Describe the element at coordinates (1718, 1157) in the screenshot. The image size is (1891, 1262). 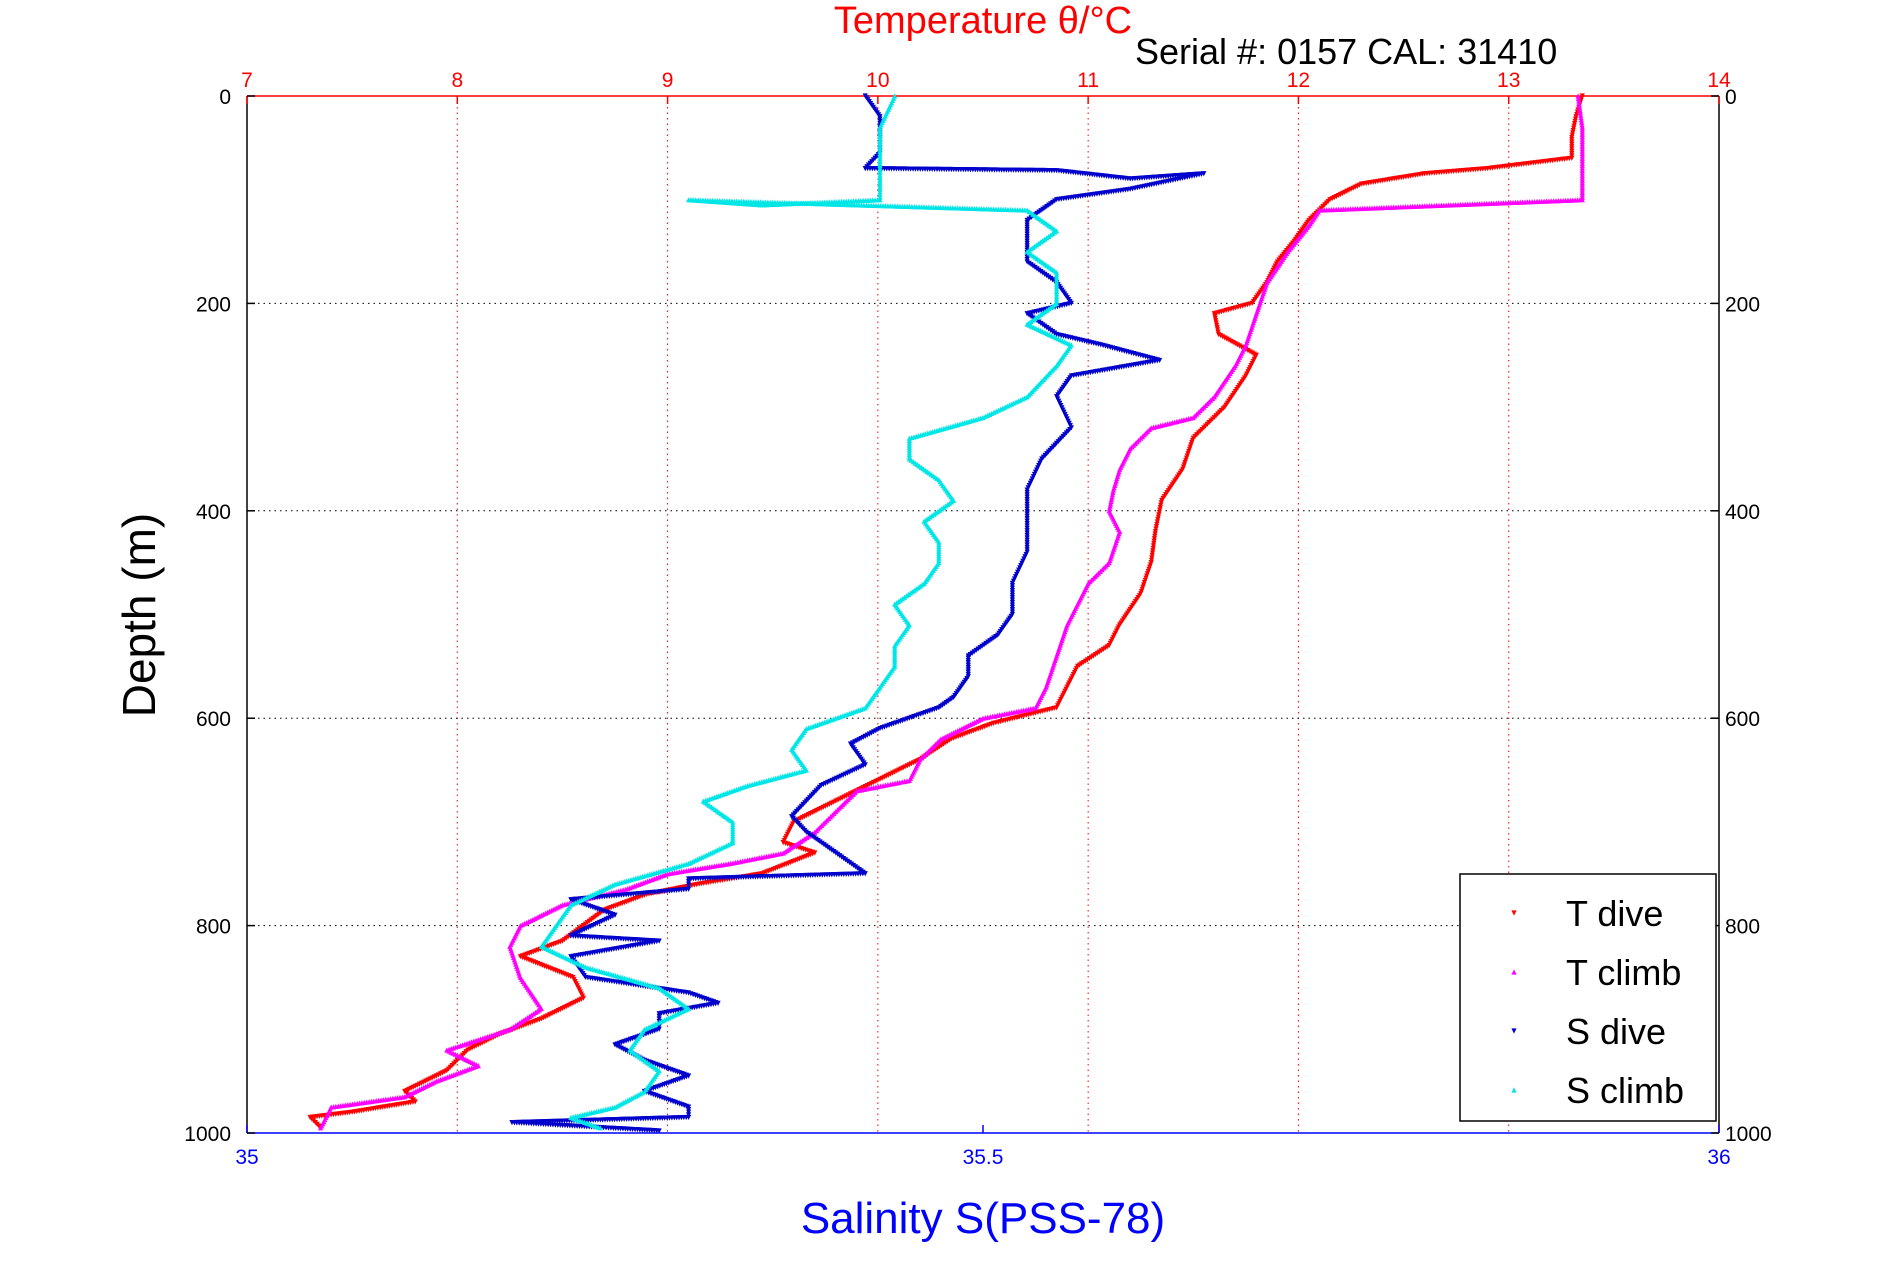
I see `salinity-tick-label: 36` at that location.